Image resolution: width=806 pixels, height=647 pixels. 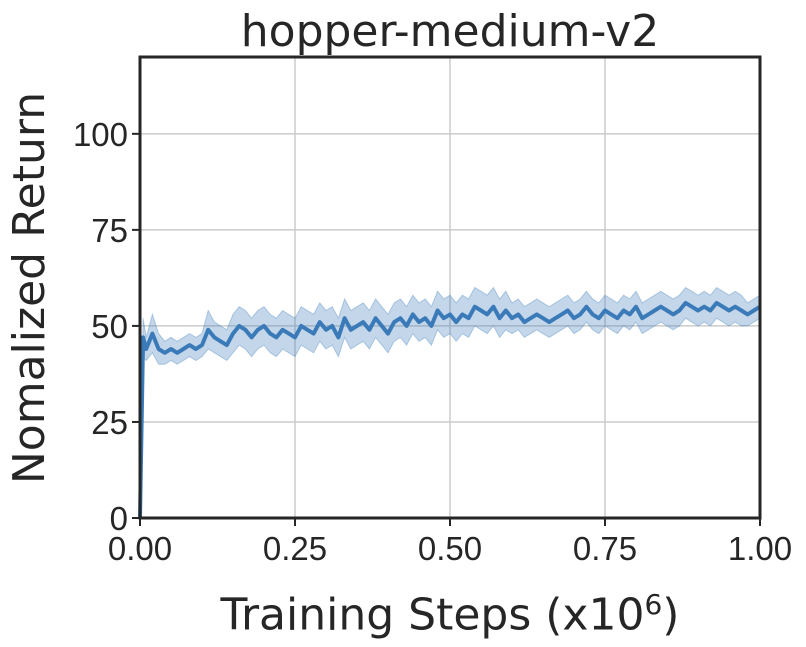 What do you see at coordinates (109, 326) in the screenshot?
I see `y-tick-label: 50` at bounding box center [109, 326].